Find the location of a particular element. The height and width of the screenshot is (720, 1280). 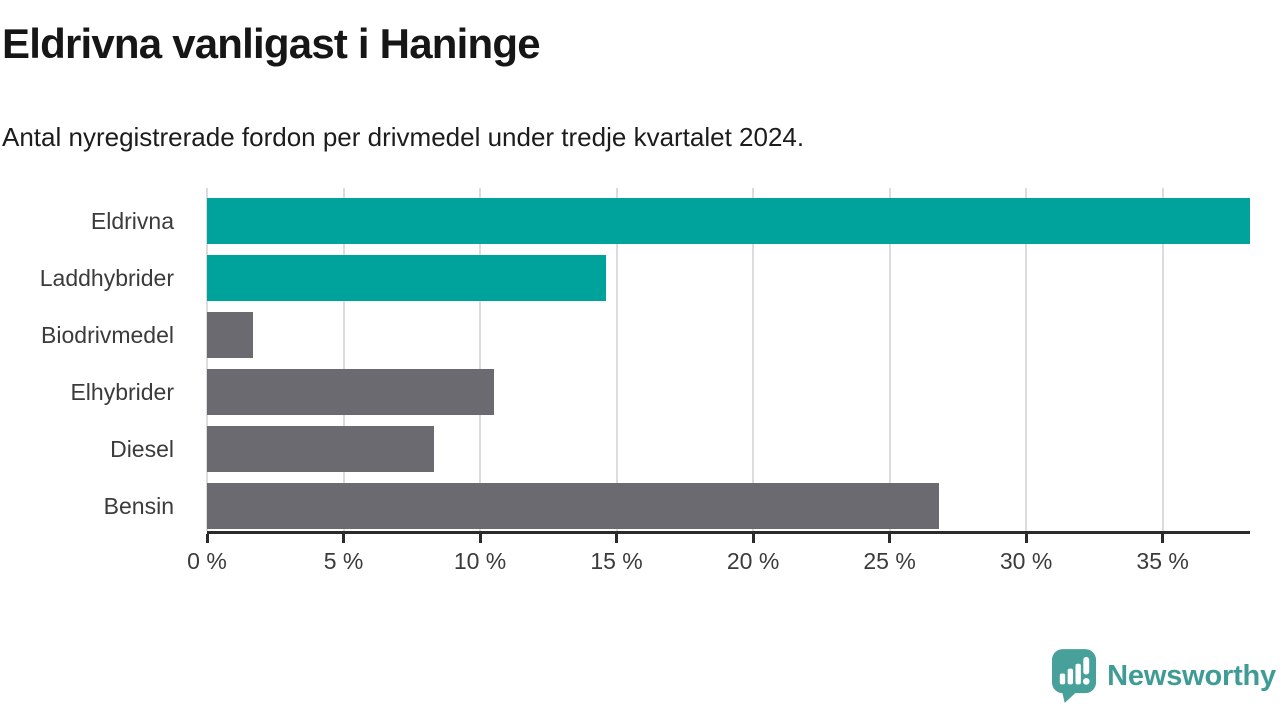

x-axis-tick-label: 20 % is located at coordinates (753, 561).